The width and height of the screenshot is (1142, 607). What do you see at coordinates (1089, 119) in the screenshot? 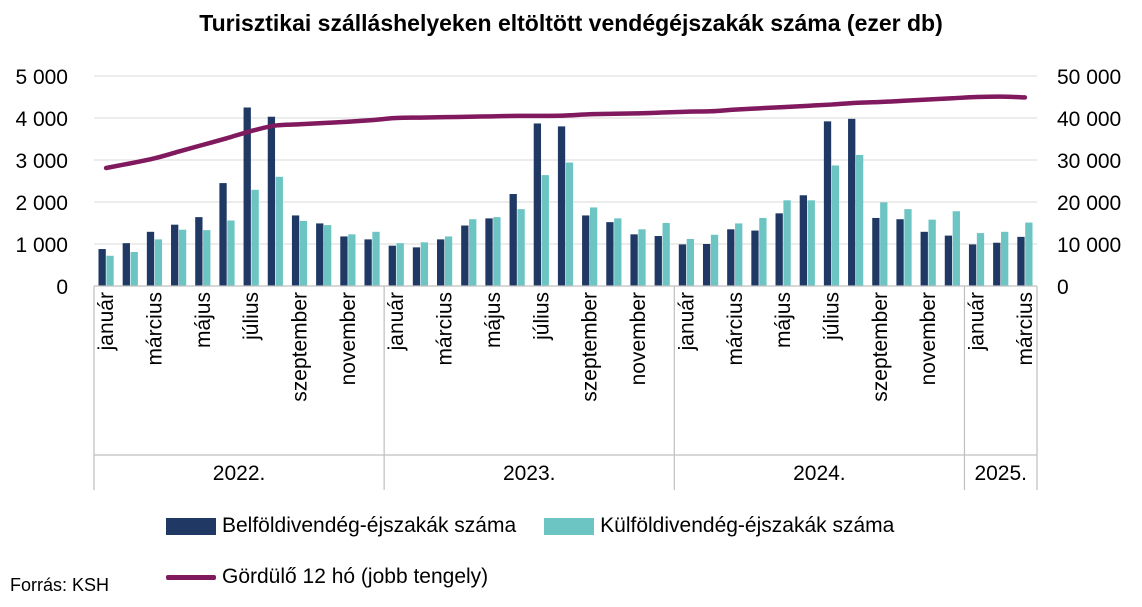
I see `y-right-tick-label: 40 000` at bounding box center [1089, 119].